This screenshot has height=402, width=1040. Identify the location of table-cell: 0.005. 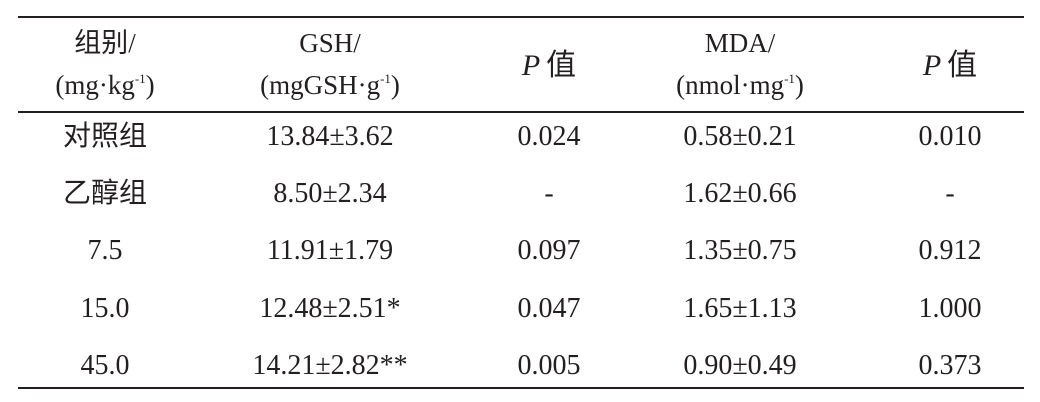
(549, 365).